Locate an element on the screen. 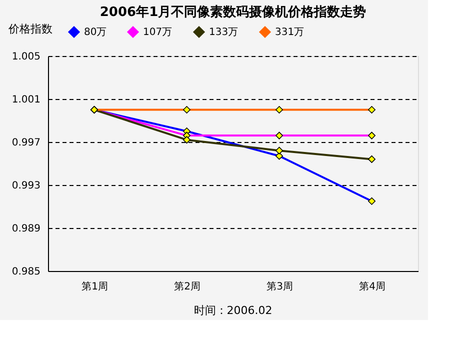 The width and height of the screenshot is (450, 337). y-tick-label: 0.989 is located at coordinates (26, 229).